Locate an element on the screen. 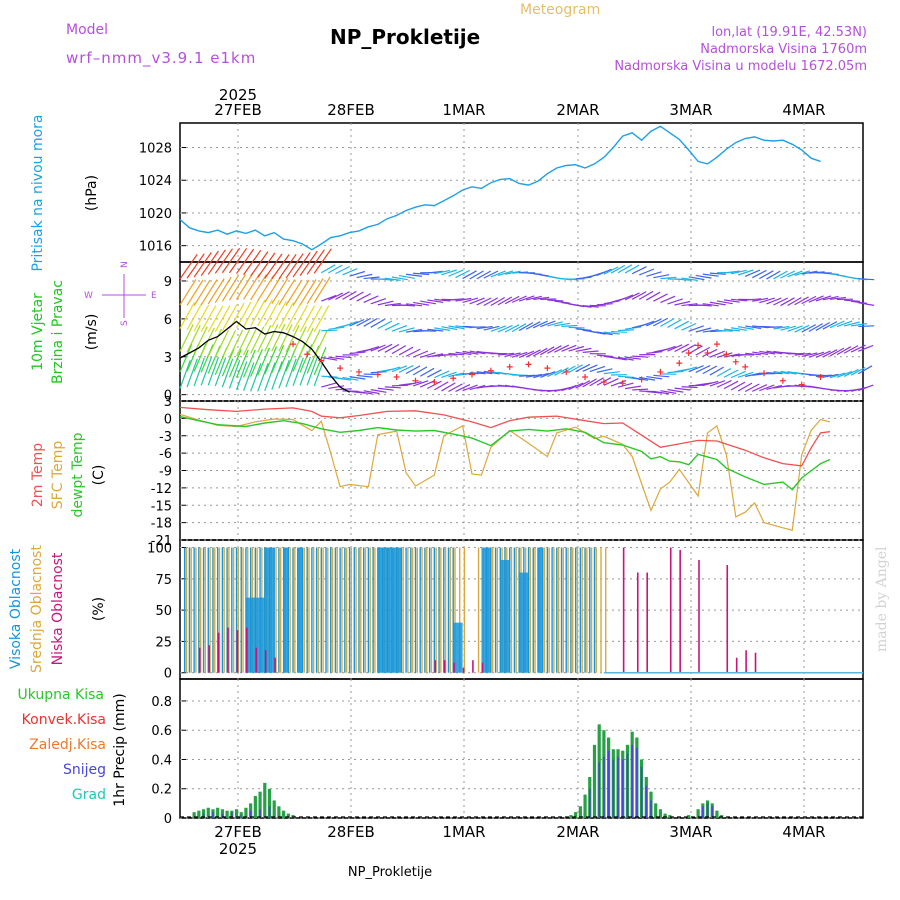 This screenshot has height=900, width=900. bottom-day-label: 1MAR is located at coordinates (463, 832).